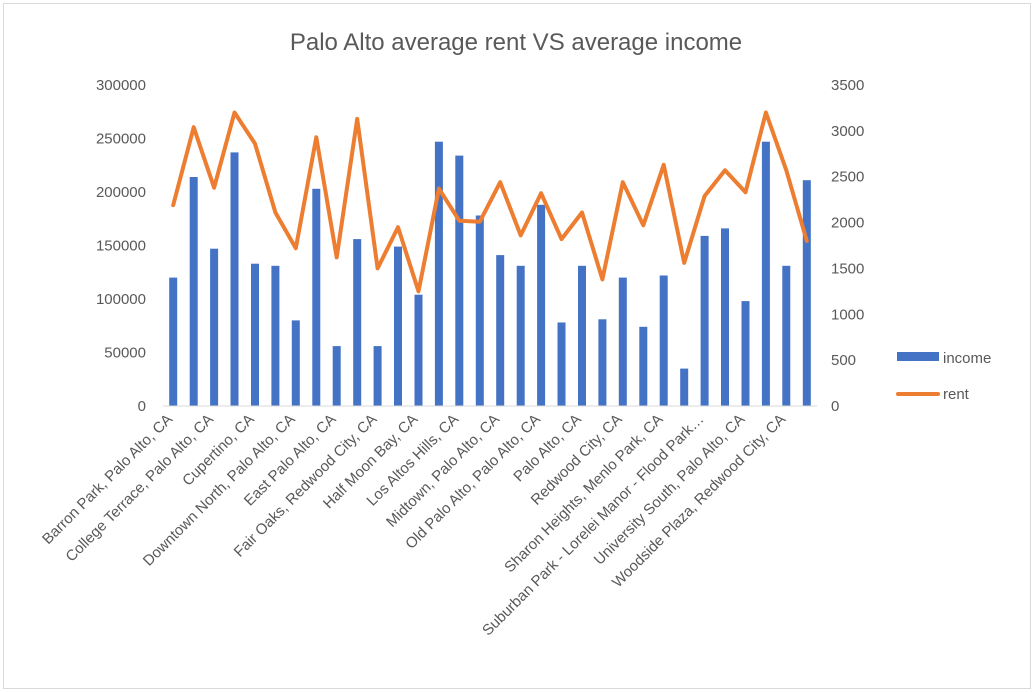 This screenshot has height=693, width=1036. Describe the element at coordinates (121, 192) in the screenshot. I see `left-axis-tick-label: 200000` at that location.